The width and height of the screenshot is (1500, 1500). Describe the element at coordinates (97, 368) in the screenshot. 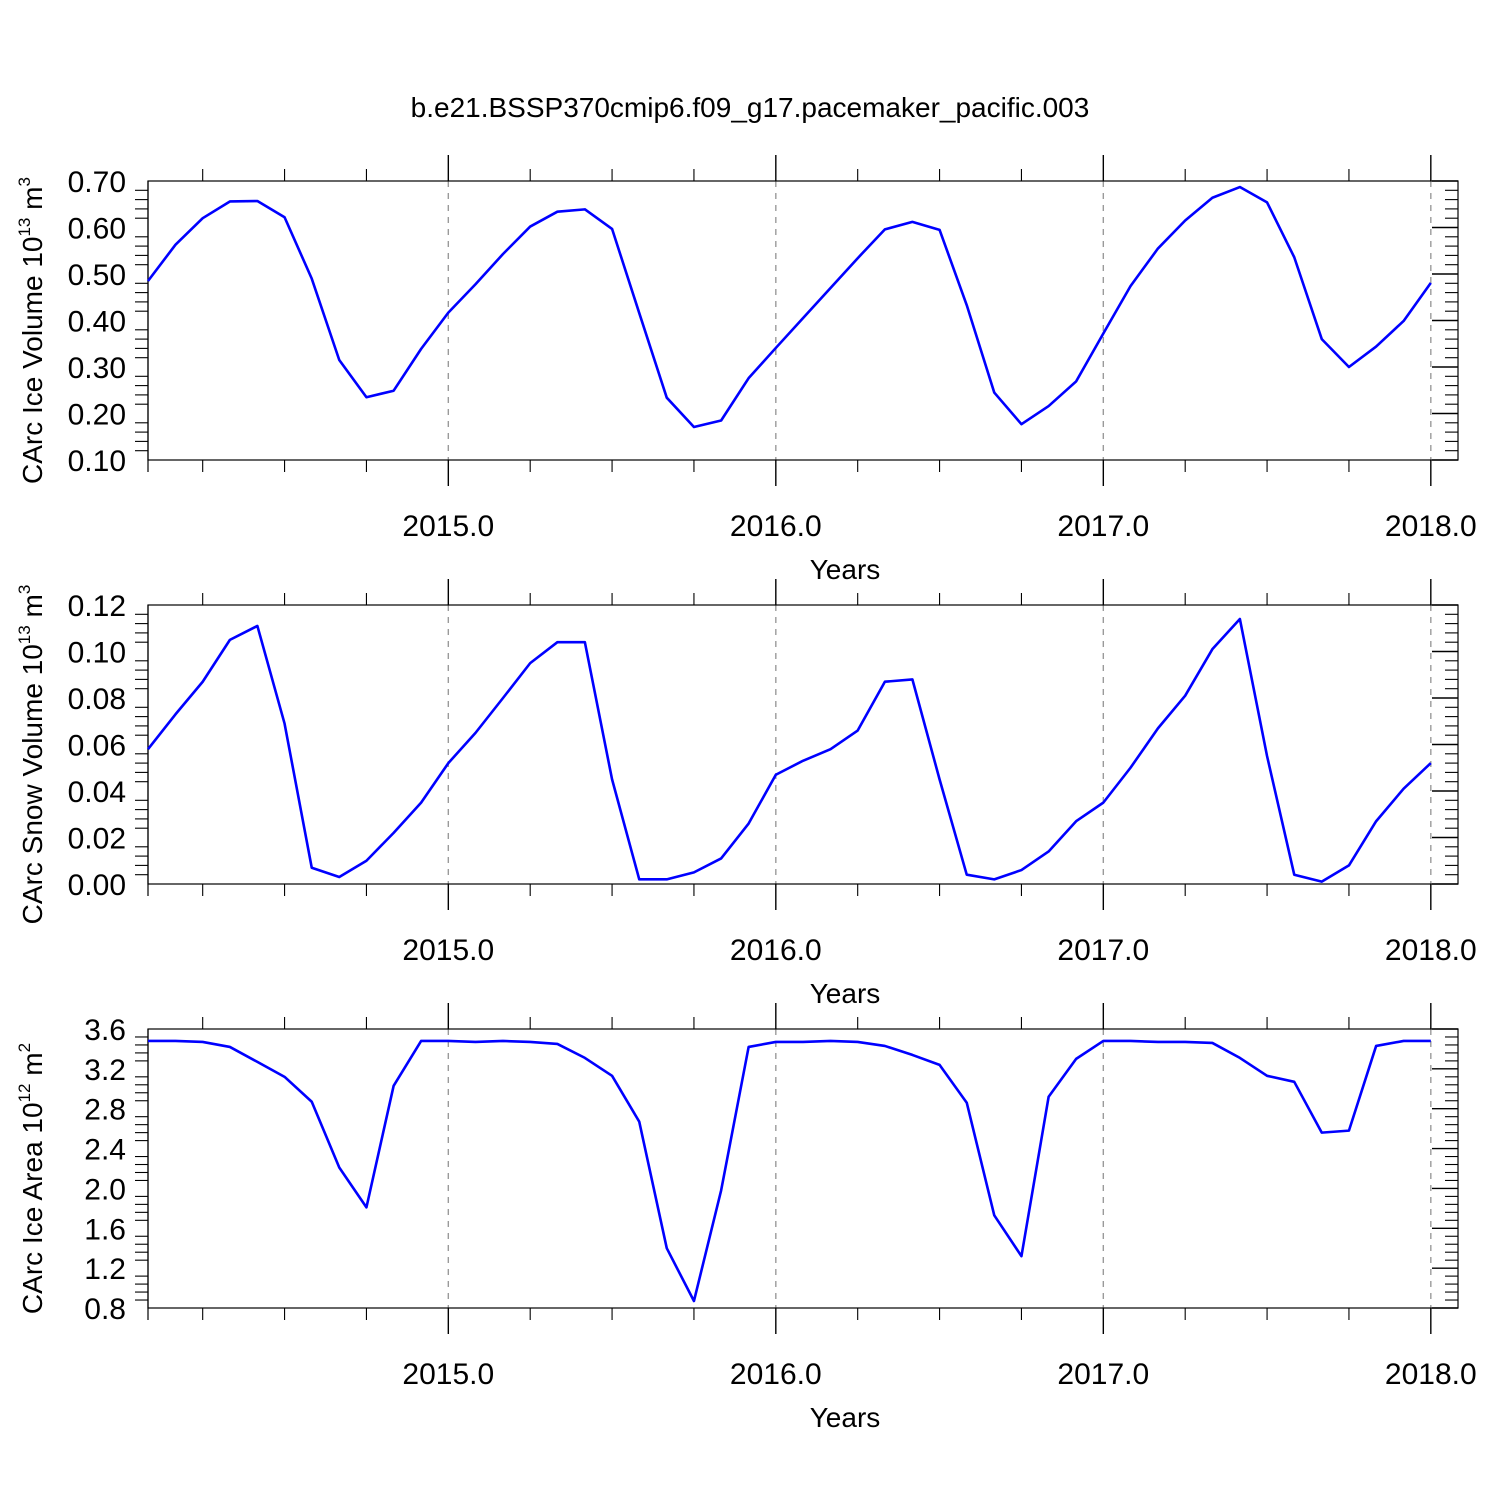

I see `y-tick-label-0-30: 0.30` at that location.